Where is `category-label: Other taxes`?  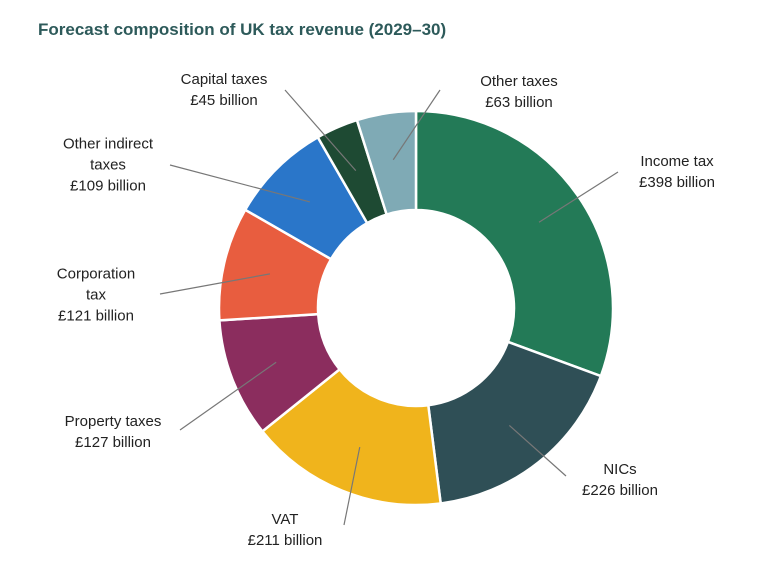 category-label: Other taxes is located at coordinates (519, 81).